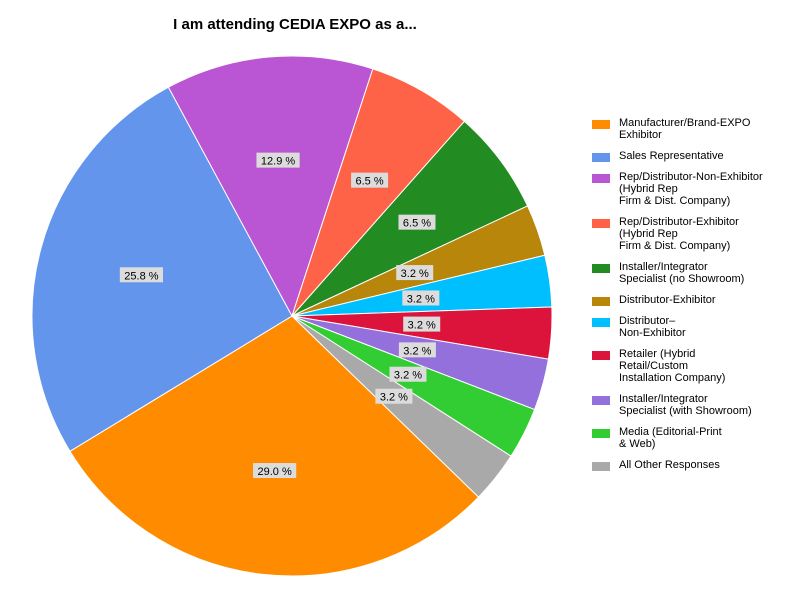 The height and width of the screenshot is (600, 800). What do you see at coordinates (667, 300) in the screenshot?
I see `legend-label: Distributor-Exhibitor` at bounding box center [667, 300].